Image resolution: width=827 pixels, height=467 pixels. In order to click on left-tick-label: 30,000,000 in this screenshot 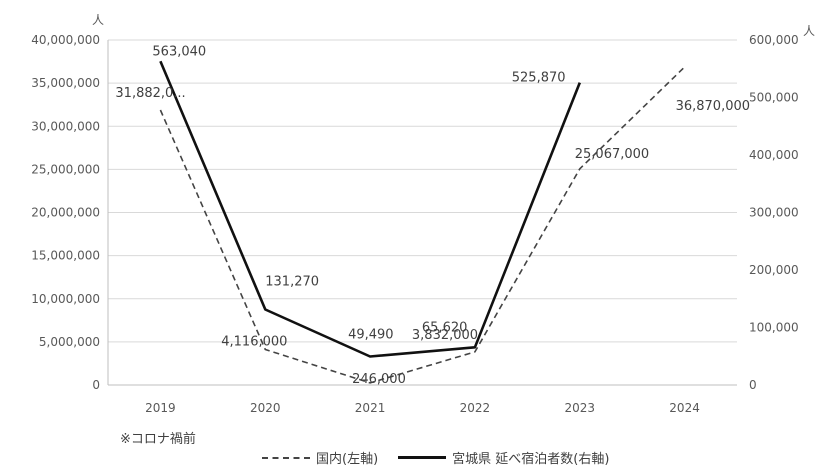, I will do `click(65, 126)`.